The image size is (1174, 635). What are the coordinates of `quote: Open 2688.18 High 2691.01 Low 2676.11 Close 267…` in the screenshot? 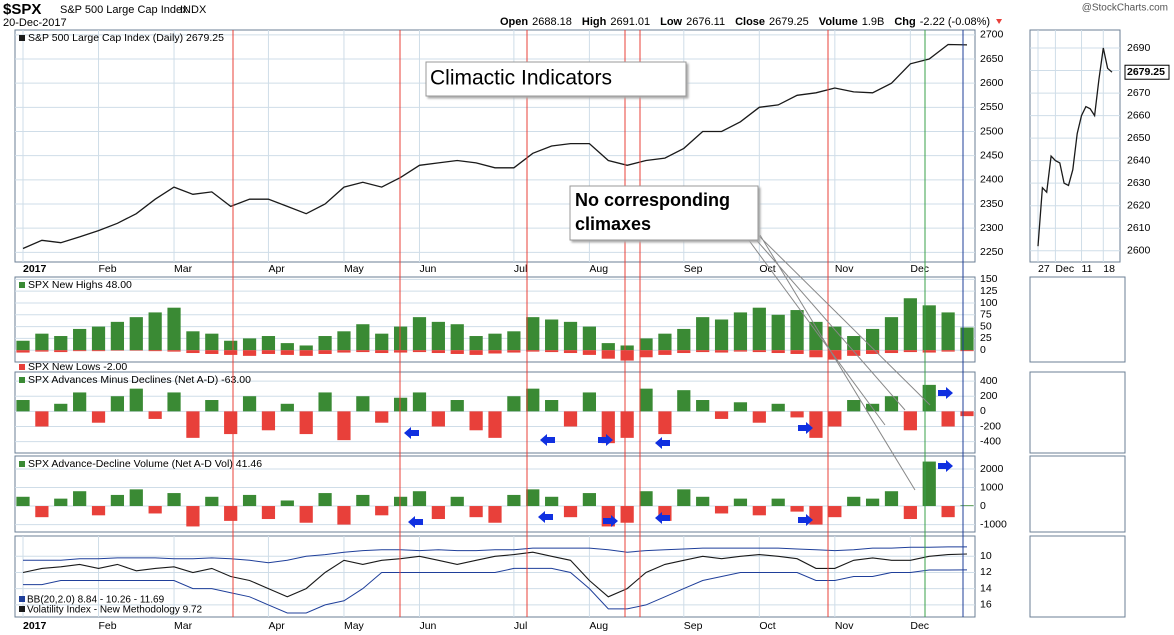 It's located at (751, 22).